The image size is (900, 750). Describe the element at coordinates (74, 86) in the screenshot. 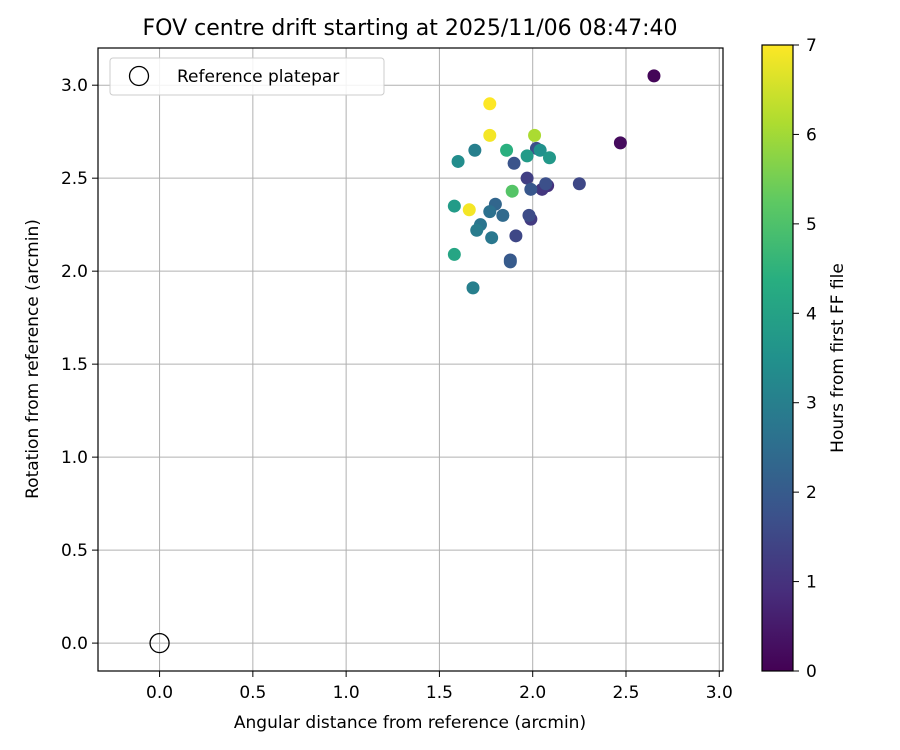

I see `y-tick-label: 3.0` at that location.